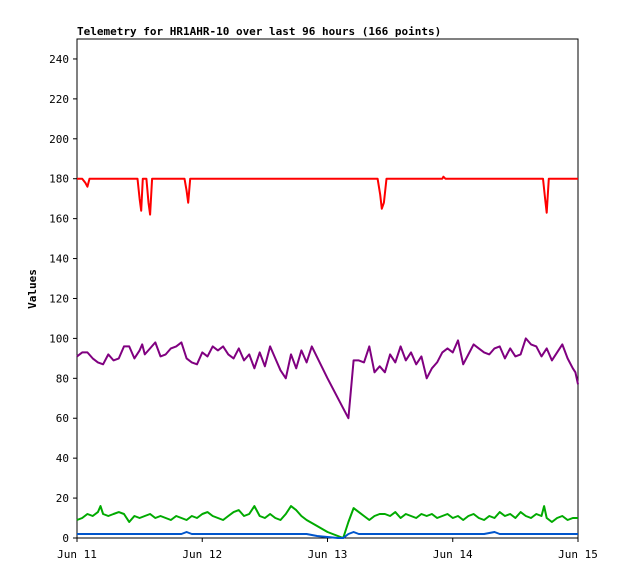 The image size is (618, 579). What do you see at coordinates (62, 498) in the screenshot?
I see `y-tick-label: 20` at bounding box center [62, 498].